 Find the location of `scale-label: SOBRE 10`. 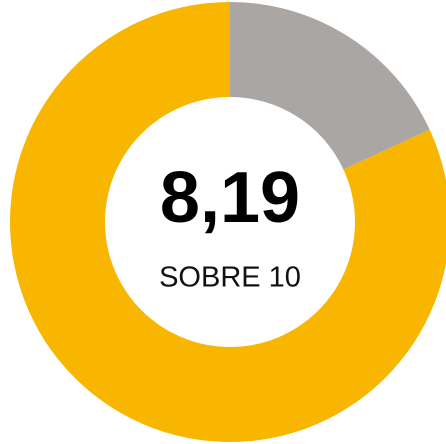

scale-label: SOBRE 10 is located at coordinates (230, 278).